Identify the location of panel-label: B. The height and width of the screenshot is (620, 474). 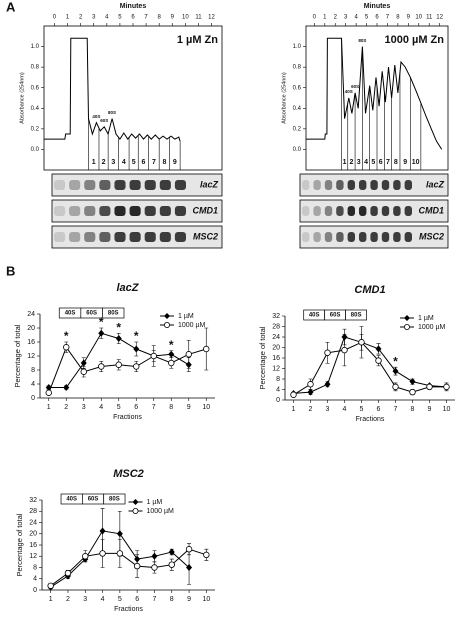
(10, 270).